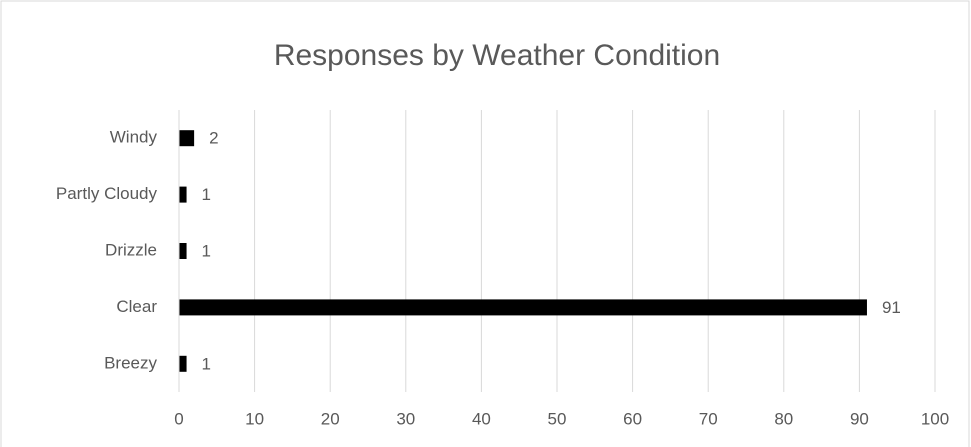 This screenshot has height=447, width=971. Describe the element at coordinates (405, 418) in the screenshot. I see `x-tick-label: 30` at that location.